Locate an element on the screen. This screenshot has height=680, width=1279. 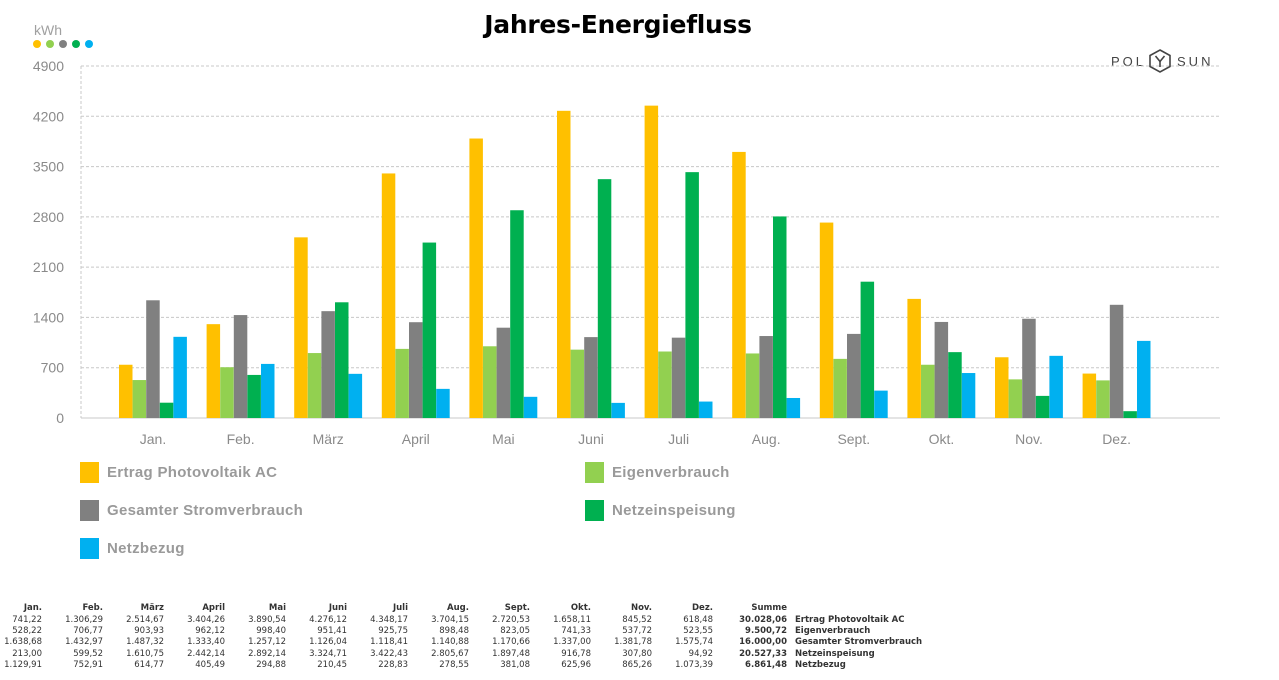
table-cell: 998,40 is located at coordinates (271, 630).